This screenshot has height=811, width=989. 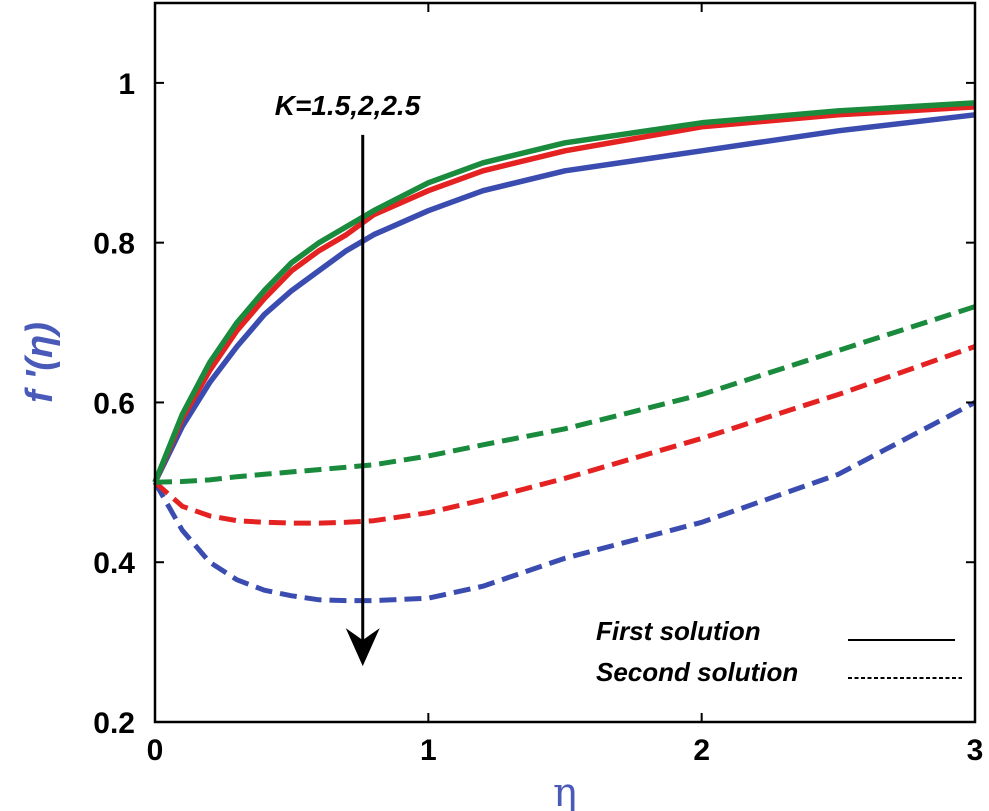 What do you see at coordinates (114, 244) in the screenshot?
I see `y-tick-label-3: 0.8` at bounding box center [114, 244].